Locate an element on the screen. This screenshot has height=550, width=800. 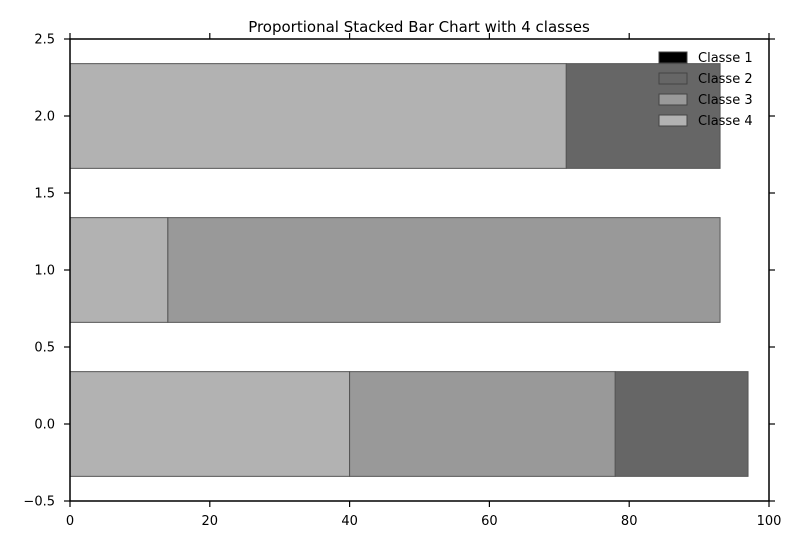
legend: Classe 1 Classe 2 Classe 3 Classe 4 is located at coordinates (705, 90).